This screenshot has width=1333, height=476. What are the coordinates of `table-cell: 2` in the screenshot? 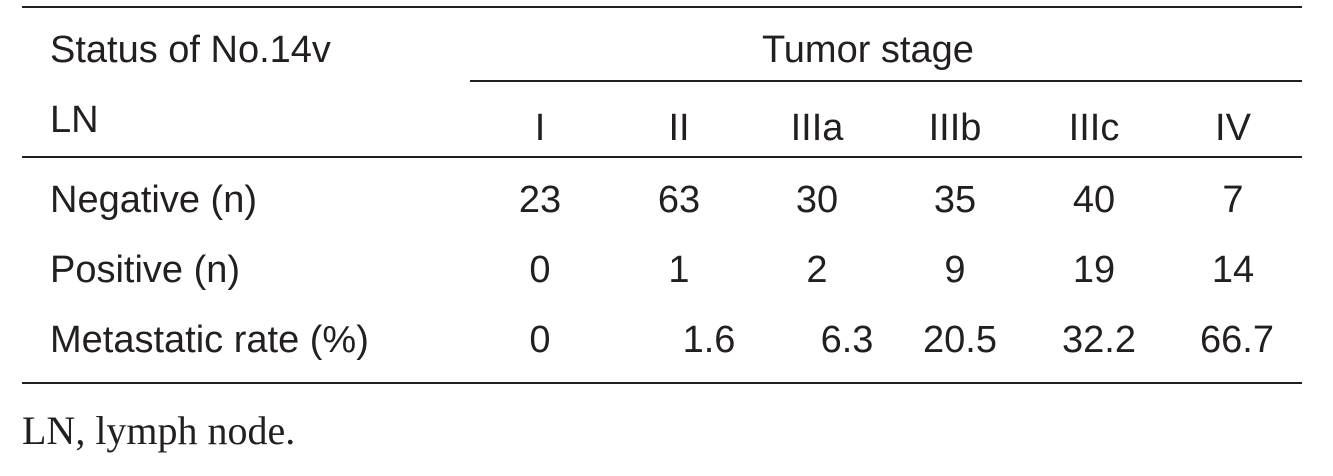 It's located at (817, 270).